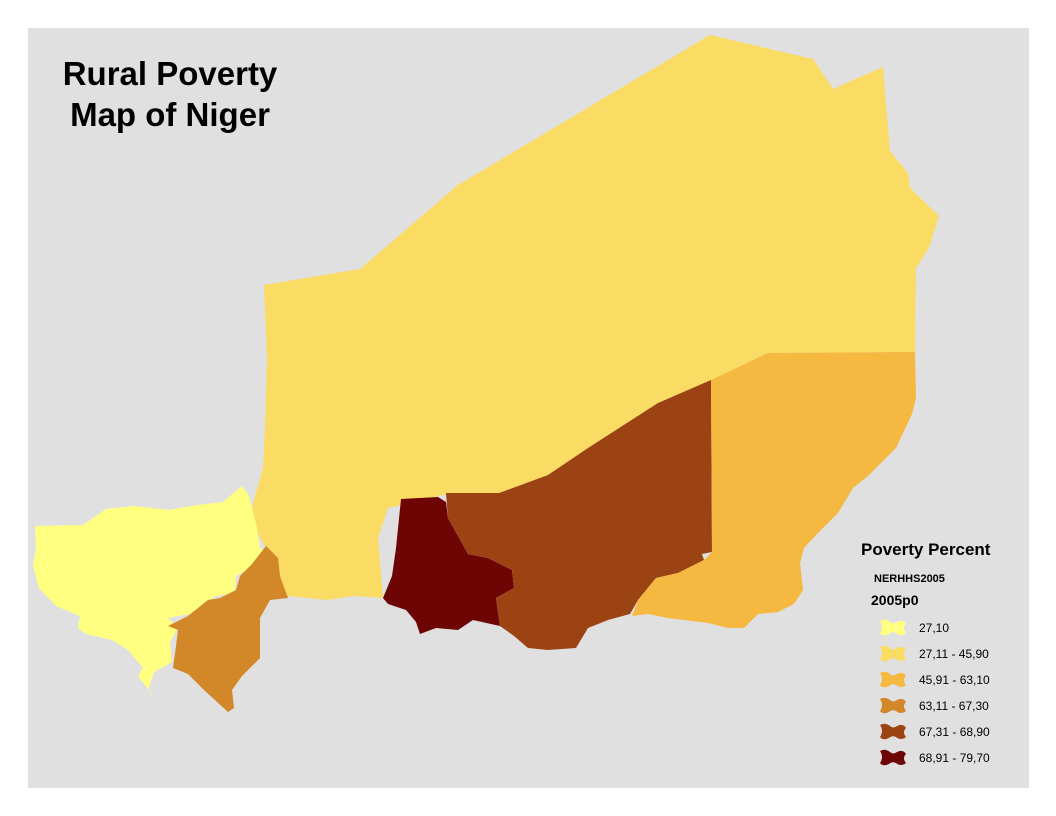 This screenshot has height=816, width=1056. I want to click on legend-label: 27,10, so click(934, 628).